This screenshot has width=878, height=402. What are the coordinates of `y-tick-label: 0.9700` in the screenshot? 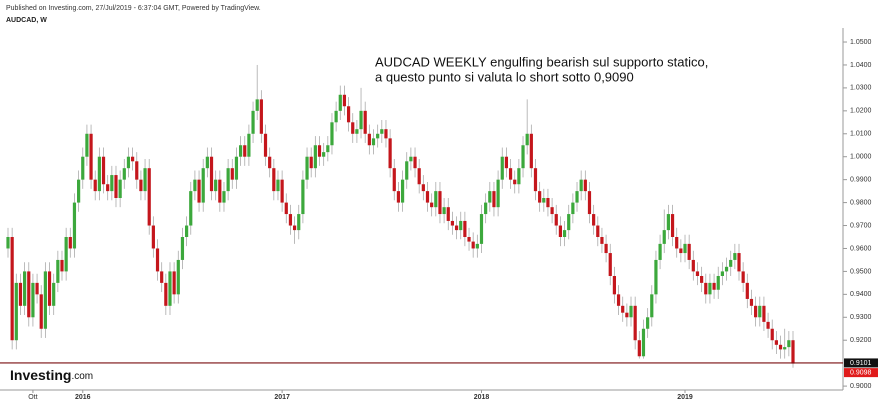 It's located at (861, 225).